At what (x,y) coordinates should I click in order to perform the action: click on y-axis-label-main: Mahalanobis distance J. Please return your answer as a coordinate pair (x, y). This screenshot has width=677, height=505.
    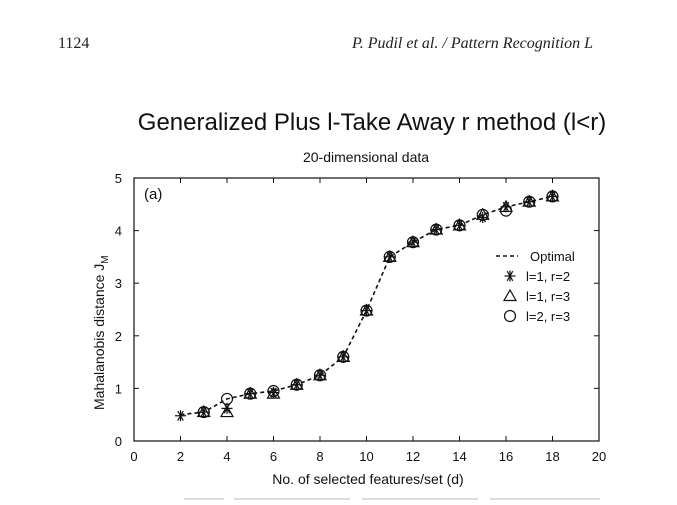
    Looking at the image, I should click on (99, 337).